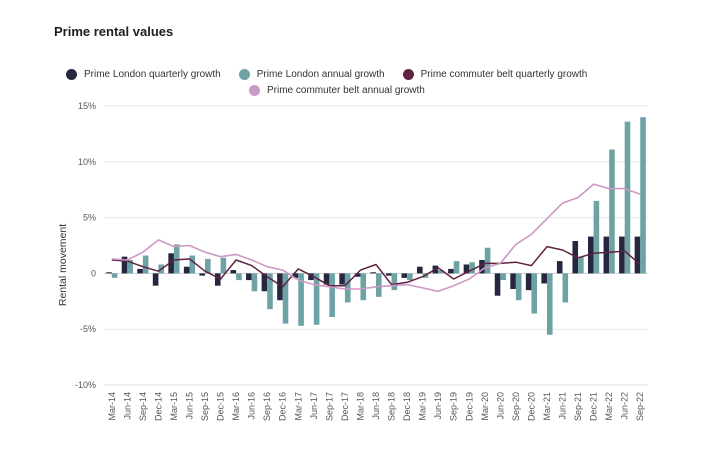  Describe the element at coordinates (88, 329) in the screenshot. I see `y-tick-label: -5%` at that location.